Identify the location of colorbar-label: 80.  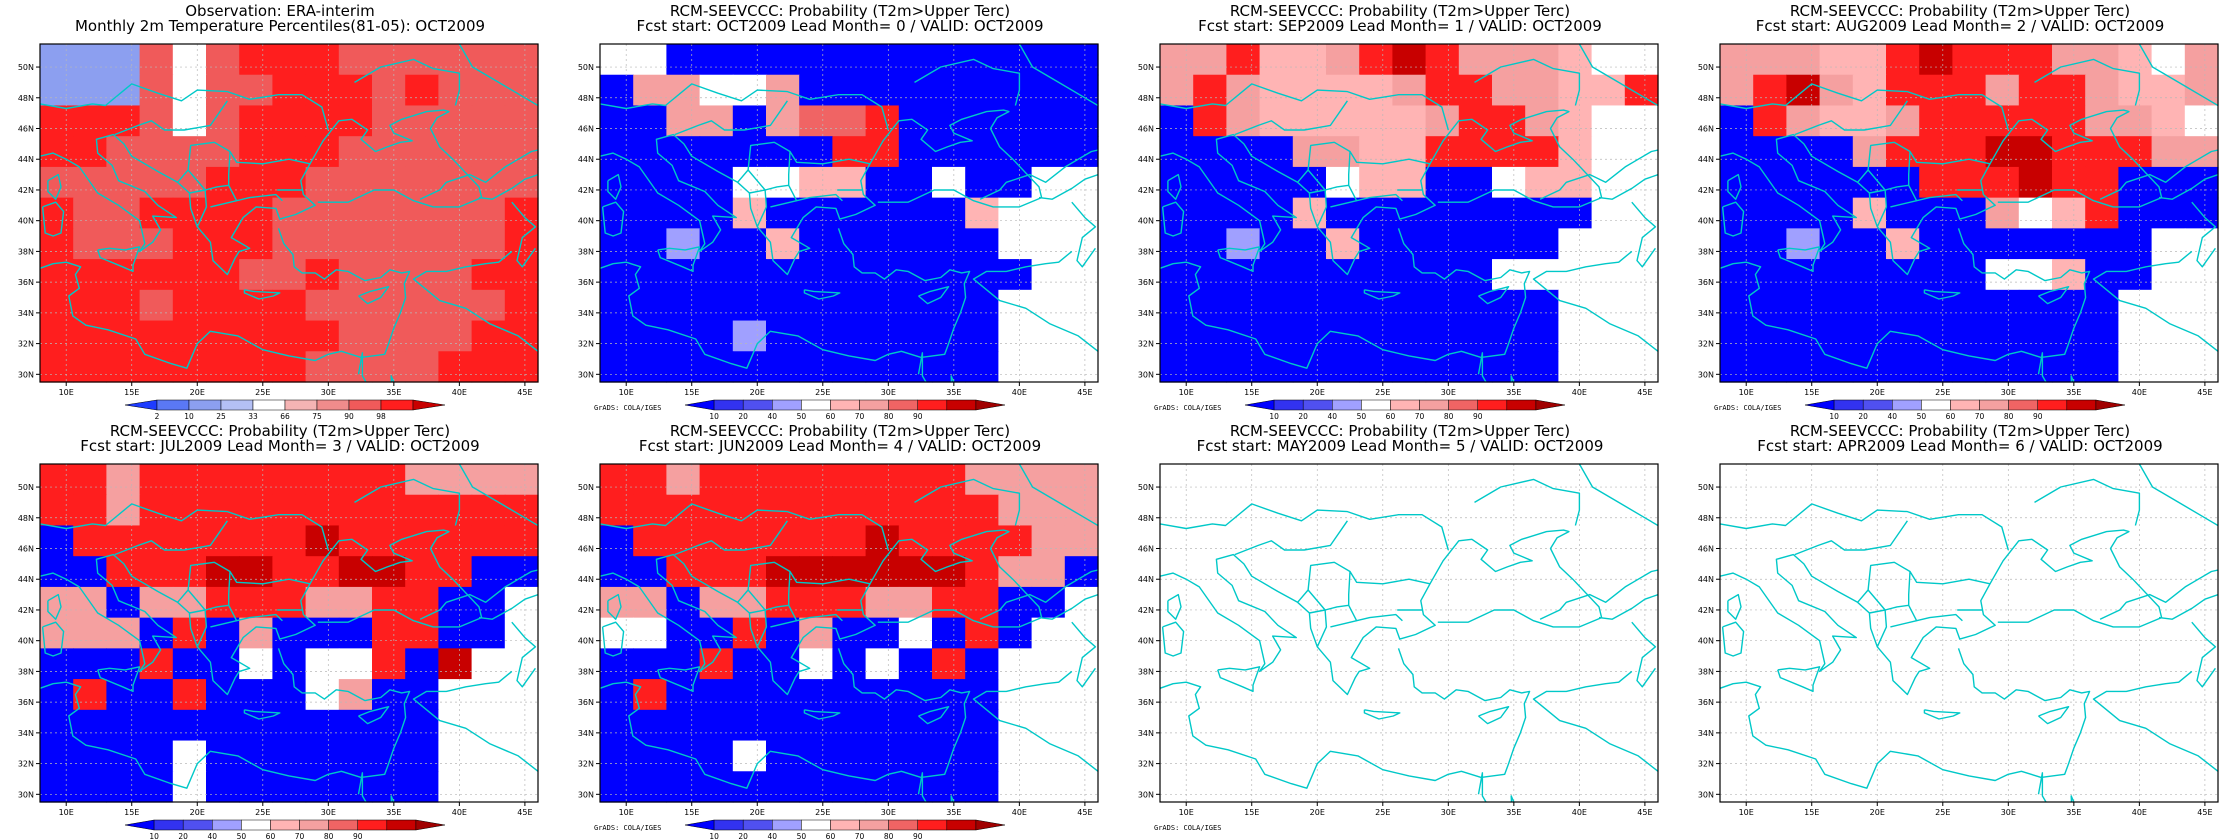
(1449, 416).